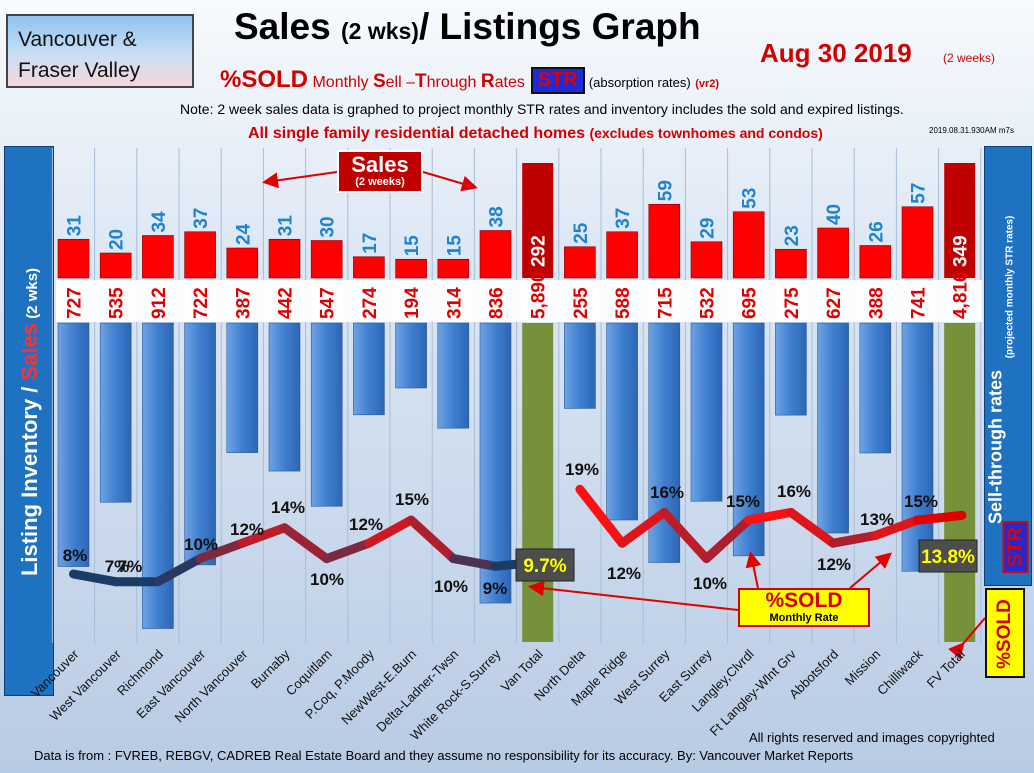 The image size is (1034, 773). Describe the element at coordinates (836, 53) in the screenshot. I see `report-date: Aug 30 2019` at that location.